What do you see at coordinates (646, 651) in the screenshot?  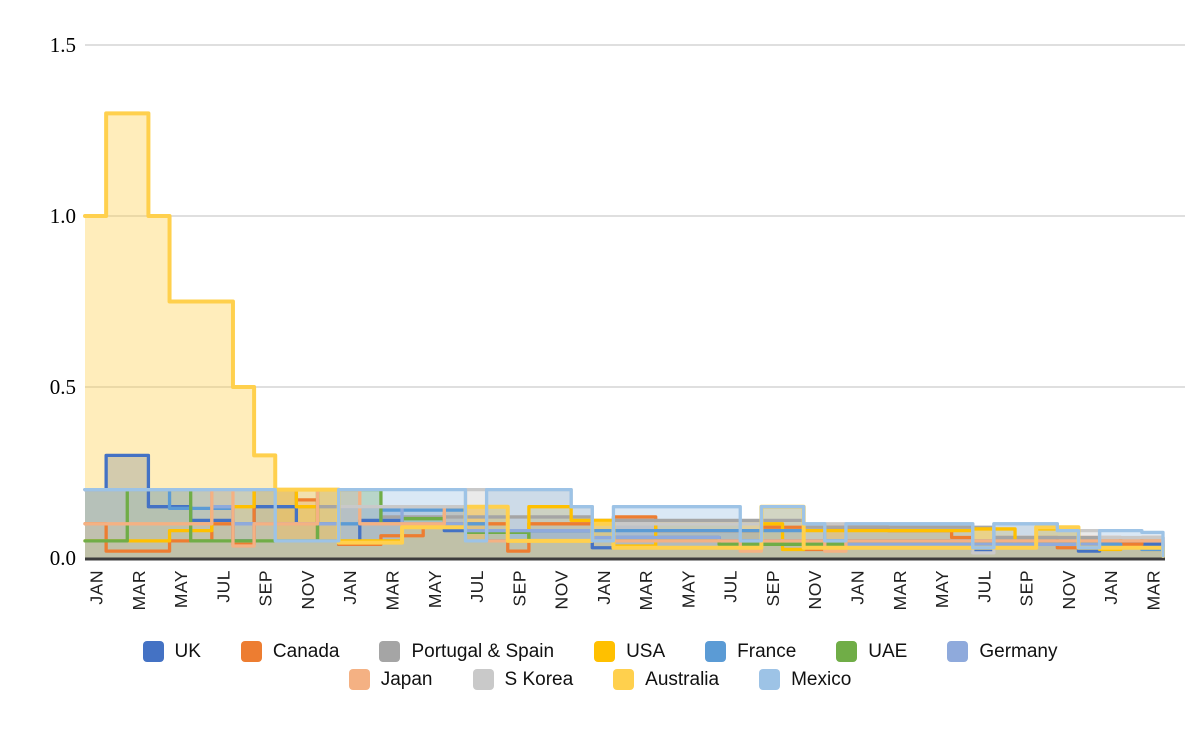 I see `legend-label-usa: USA` at bounding box center [646, 651].